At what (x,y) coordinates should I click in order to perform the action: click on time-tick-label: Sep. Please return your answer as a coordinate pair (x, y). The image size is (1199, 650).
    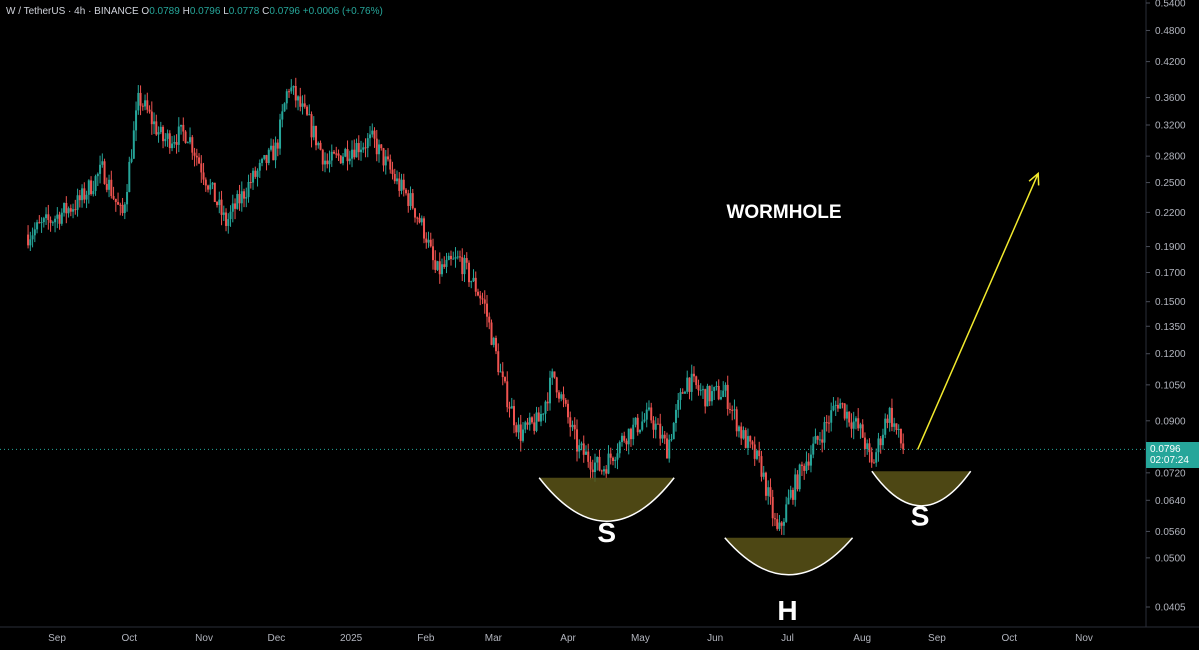
    Looking at the image, I should click on (57, 638).